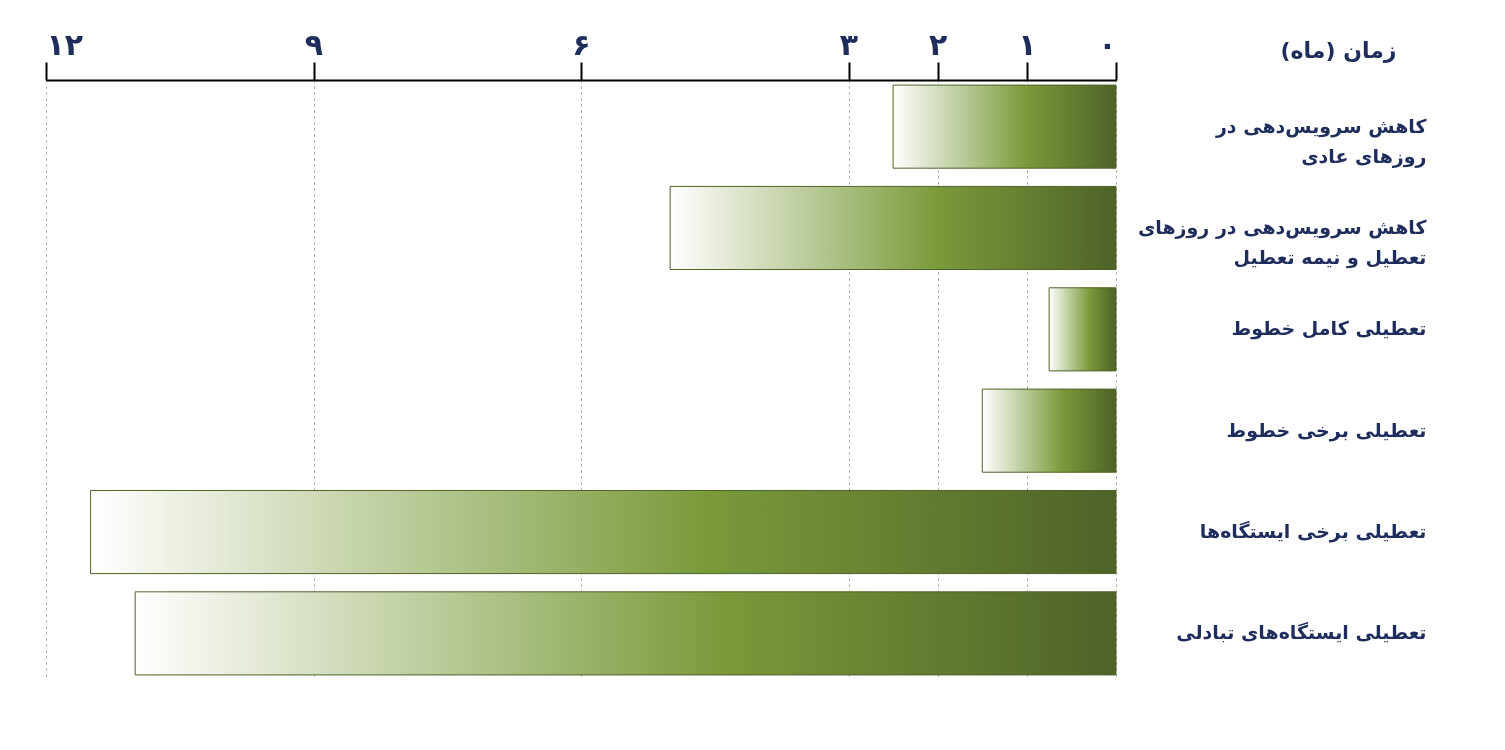  Describe the element at coordinates (1338, 50) in the screenshot. I see `x-axis-title: زمان (ماه)` at that location.